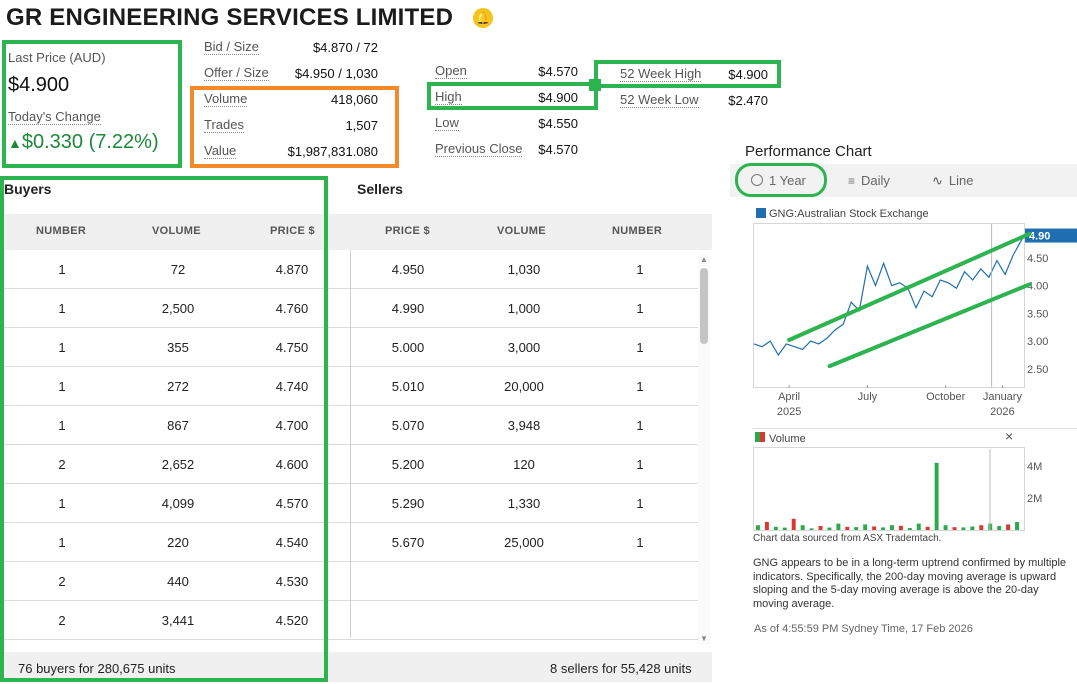  Describe the element at coordinates (292, 425) in the screenshot. I see `buyer-cell: 4.700` at that location.